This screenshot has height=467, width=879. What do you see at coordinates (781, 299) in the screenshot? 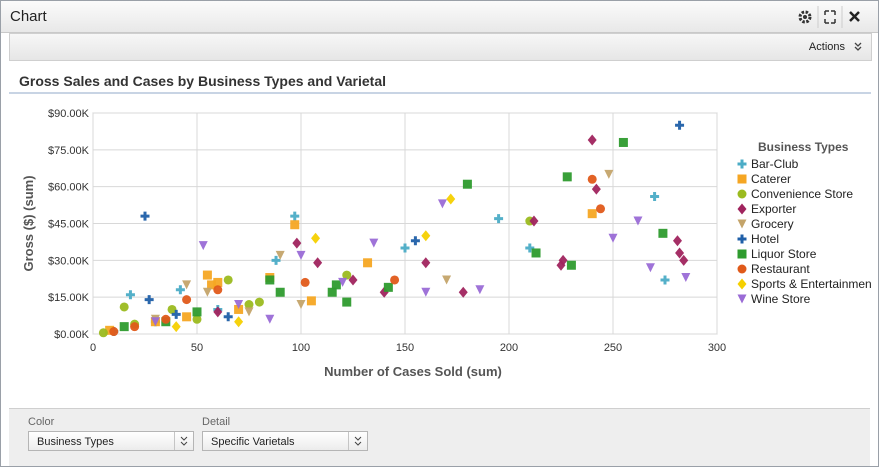
I see `legend-label: Wine Store` at bounding box center [781, 299].